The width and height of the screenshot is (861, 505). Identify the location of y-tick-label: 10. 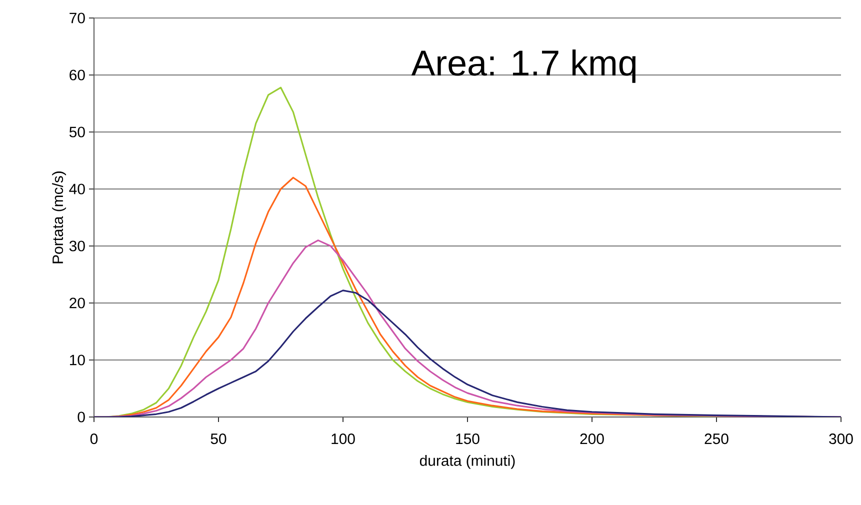
(77, 360).